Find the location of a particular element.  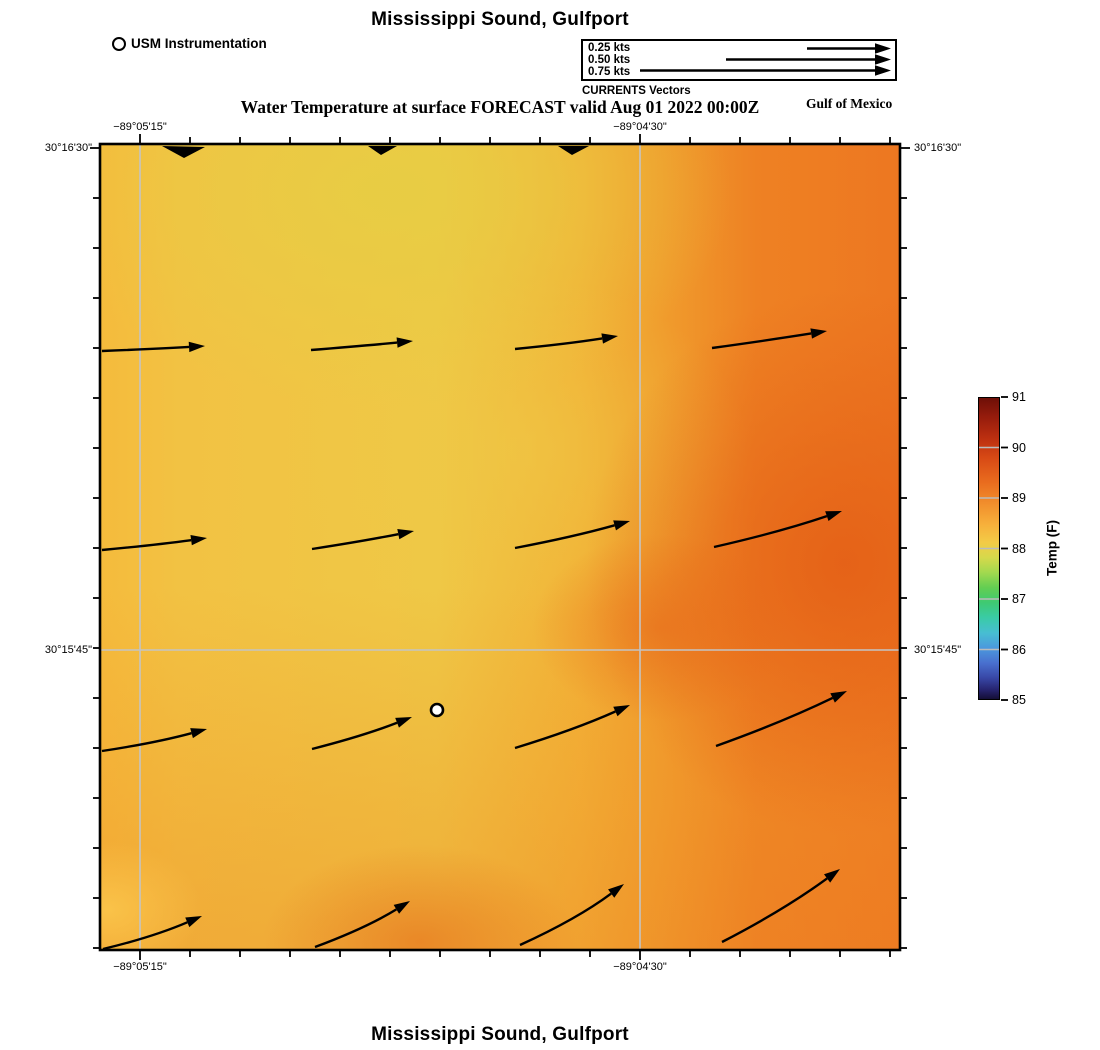

currents-legend-box: 0.25 kts 0.50 kts 0.75 kts is located at coordinates (739, 60).